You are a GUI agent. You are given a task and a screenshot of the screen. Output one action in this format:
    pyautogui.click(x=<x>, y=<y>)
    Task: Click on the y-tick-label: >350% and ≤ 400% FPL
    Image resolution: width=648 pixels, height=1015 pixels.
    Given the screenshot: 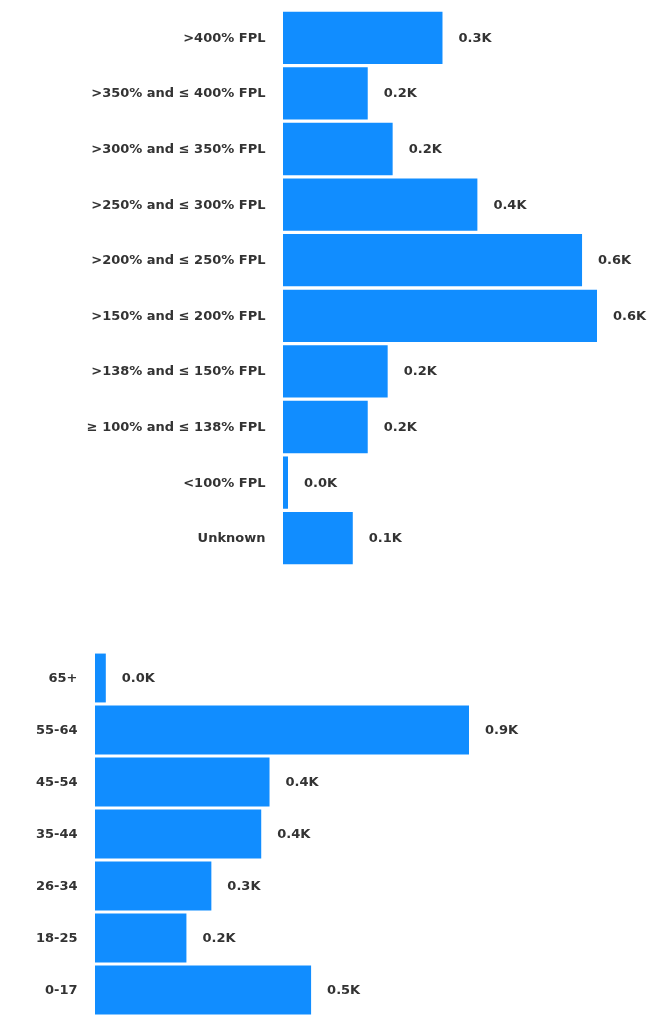 What is the action you would take?
    pyautogui.click(x=178, y=93)
    